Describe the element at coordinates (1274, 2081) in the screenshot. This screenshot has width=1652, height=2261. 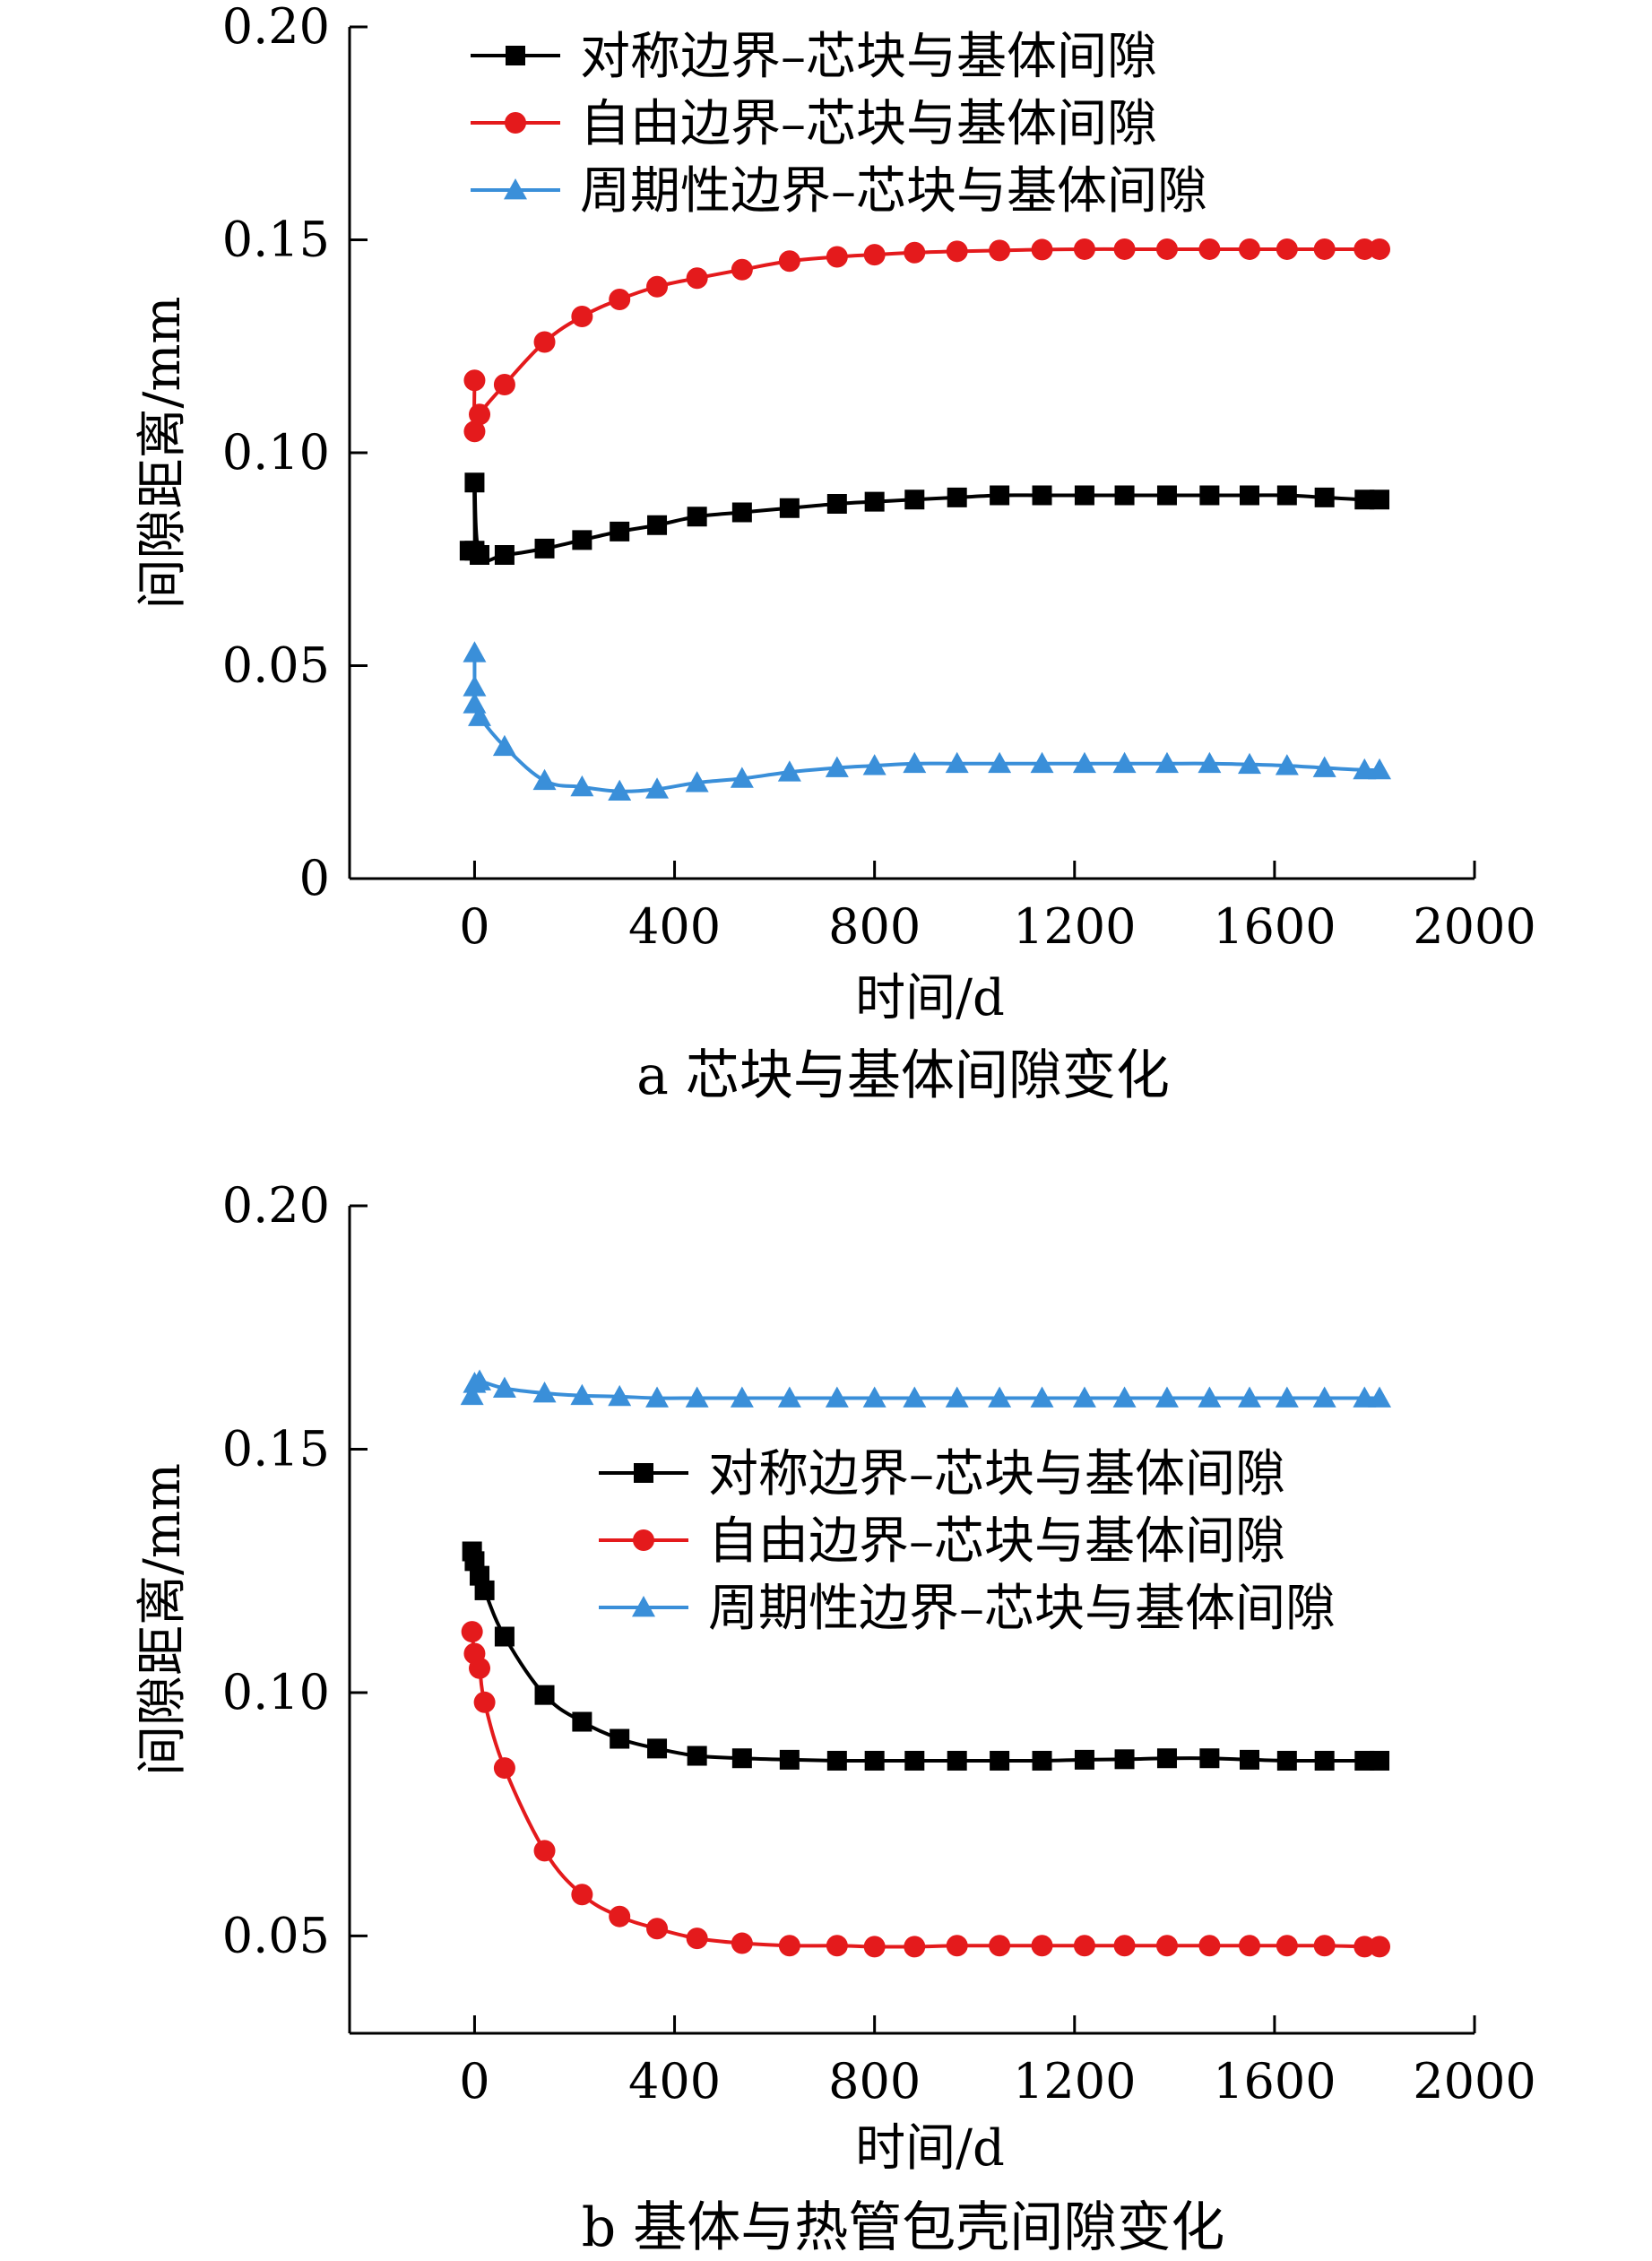
I see `x-tick-label: 1600` at that location.